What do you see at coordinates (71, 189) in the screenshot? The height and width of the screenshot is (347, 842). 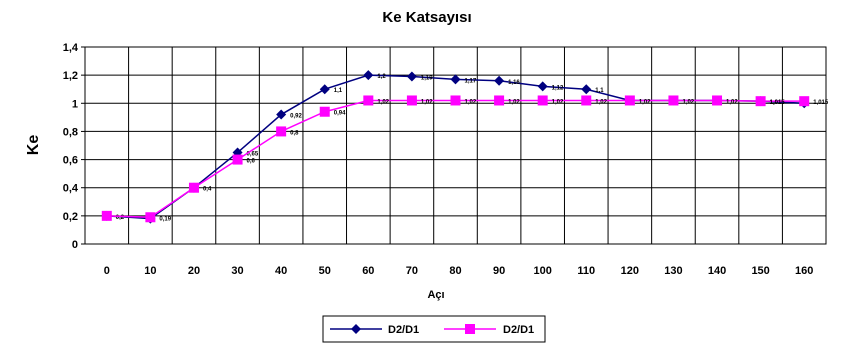 I see `y-tick-label: 0,4` at bounding box center [71, 189].